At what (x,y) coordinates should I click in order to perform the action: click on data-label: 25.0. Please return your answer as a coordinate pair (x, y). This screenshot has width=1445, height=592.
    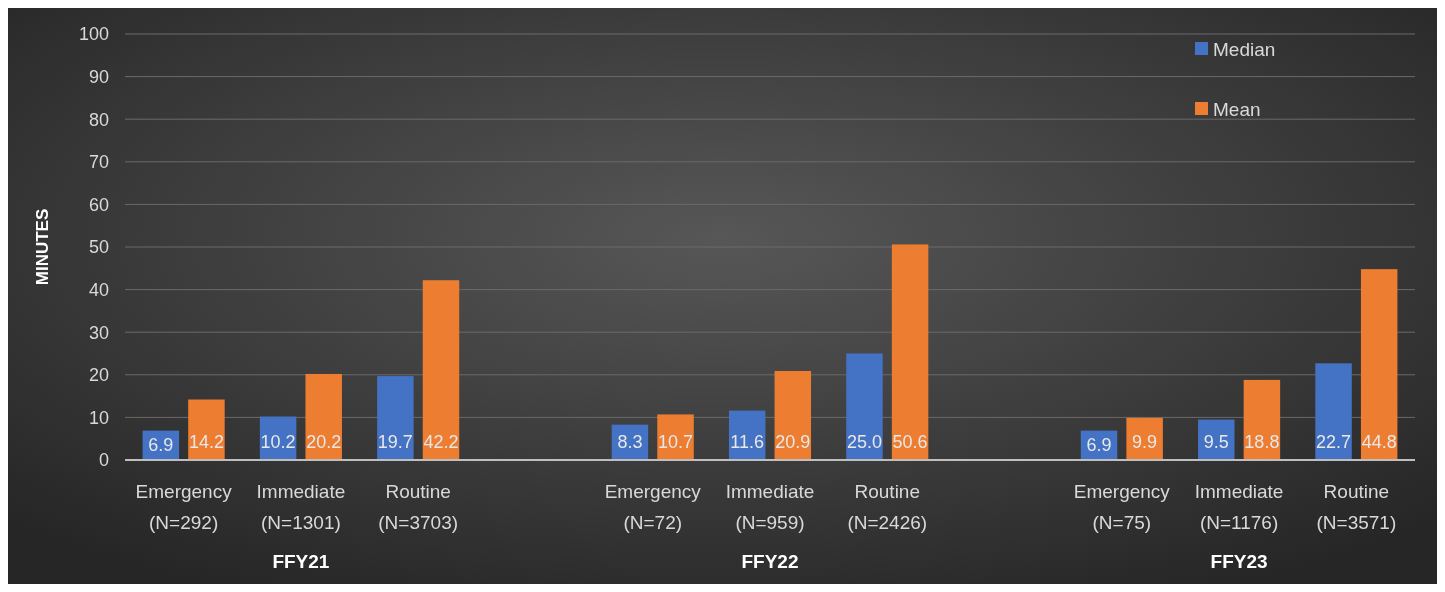
    Looking at the image, I should click on (864, 442).